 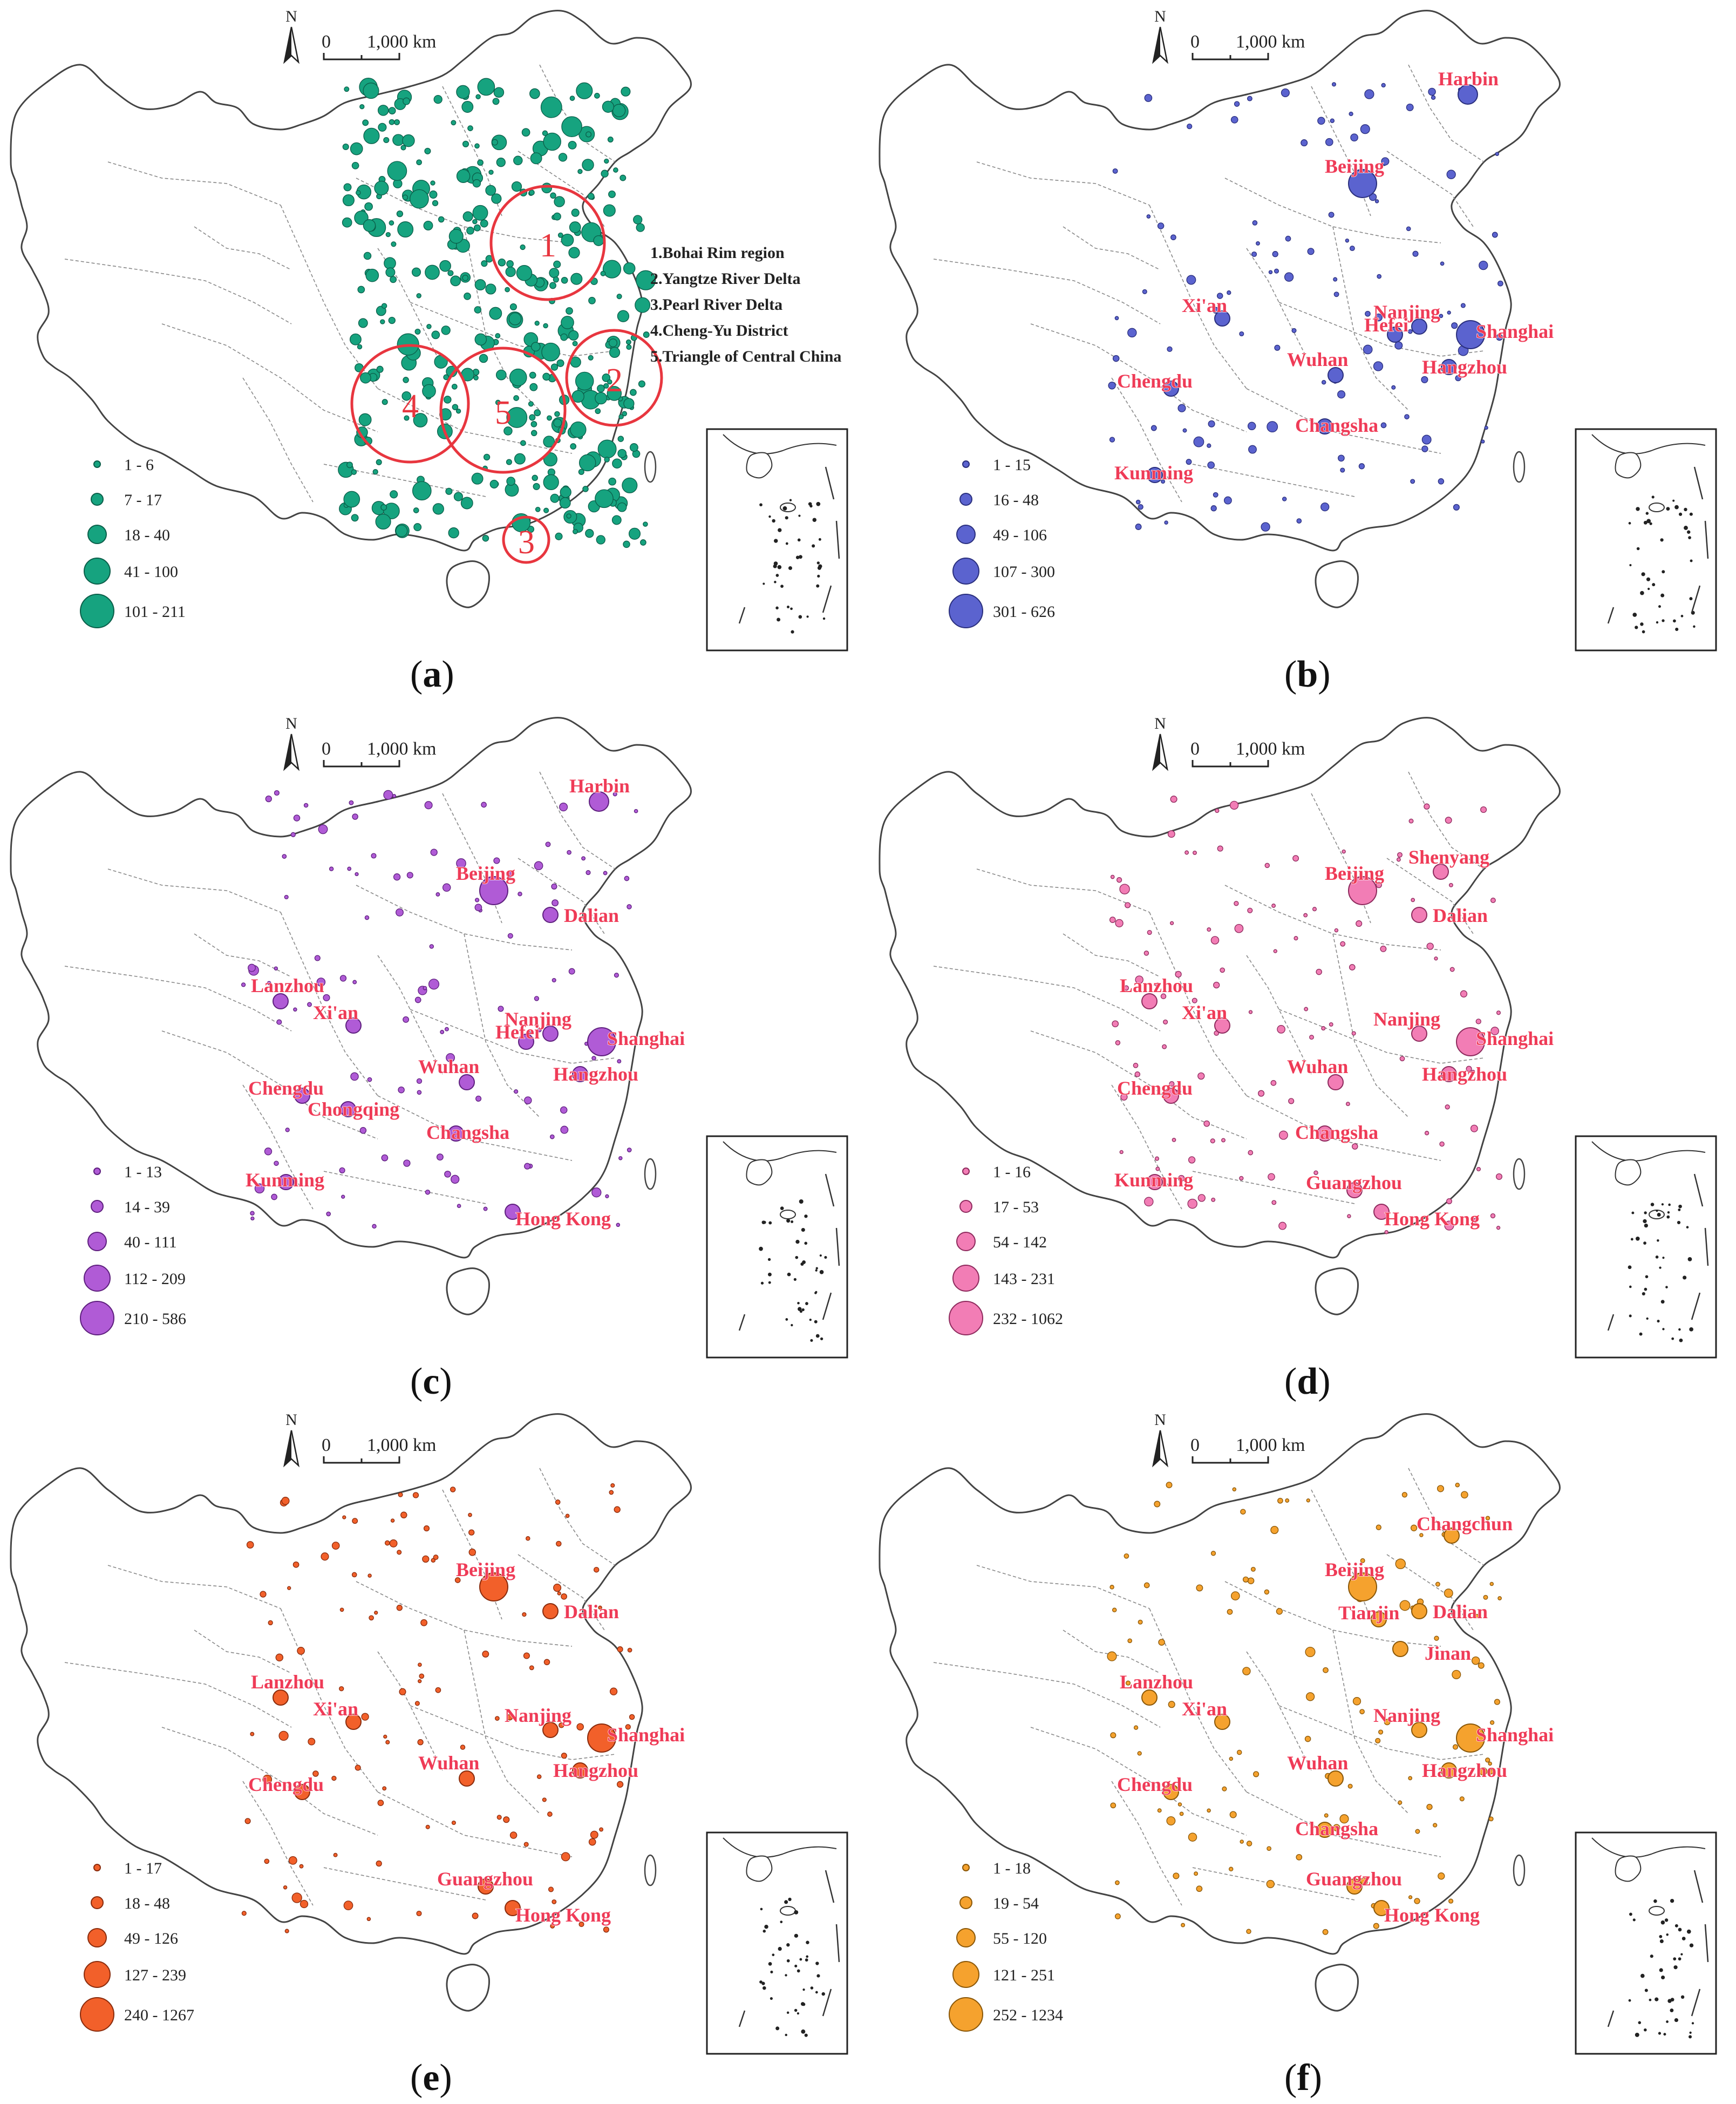 I want to click on region-number: 5, so click(x=503, y=413).